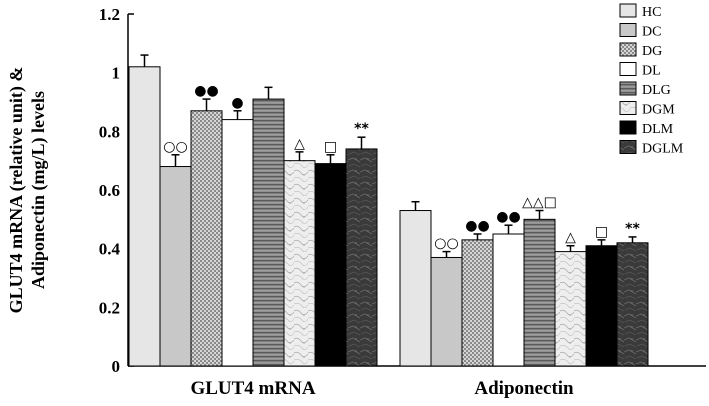 The image size is (709, 406). Describe the element at coordinates (656, 90) in the screenshot. I see `legend-label: DLG` at that location.